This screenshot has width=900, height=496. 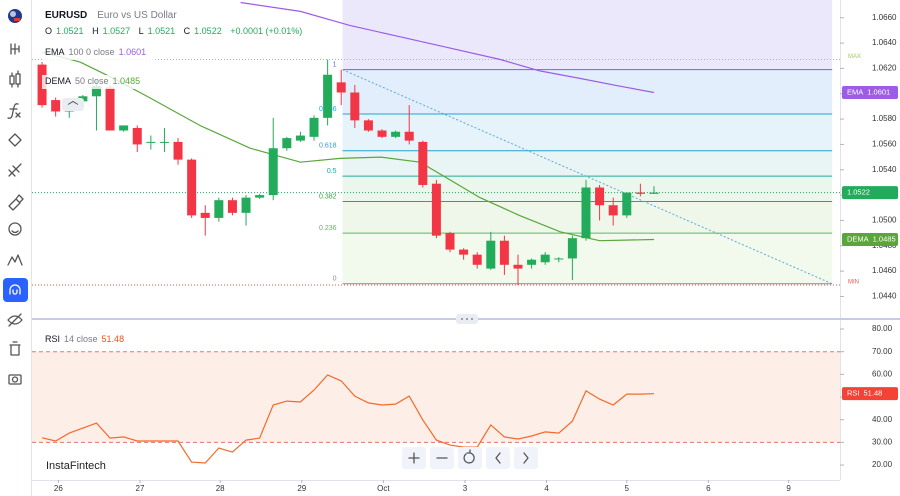 What do you see at coordinates (15, 79) in the screenshot?
I see `candle-tool` at bounding box center [15, 79].